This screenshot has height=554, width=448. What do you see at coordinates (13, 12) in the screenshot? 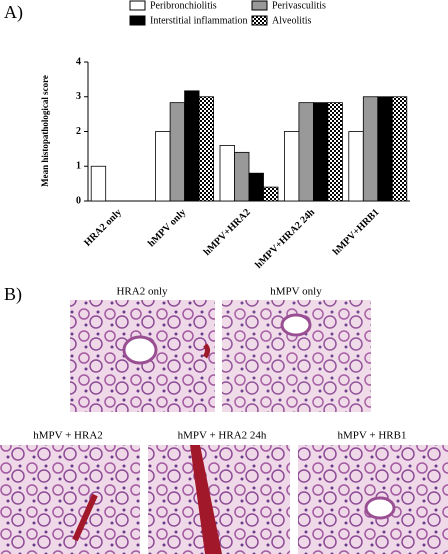
I see `panel-label: A)` at bounding box center [13, 12].